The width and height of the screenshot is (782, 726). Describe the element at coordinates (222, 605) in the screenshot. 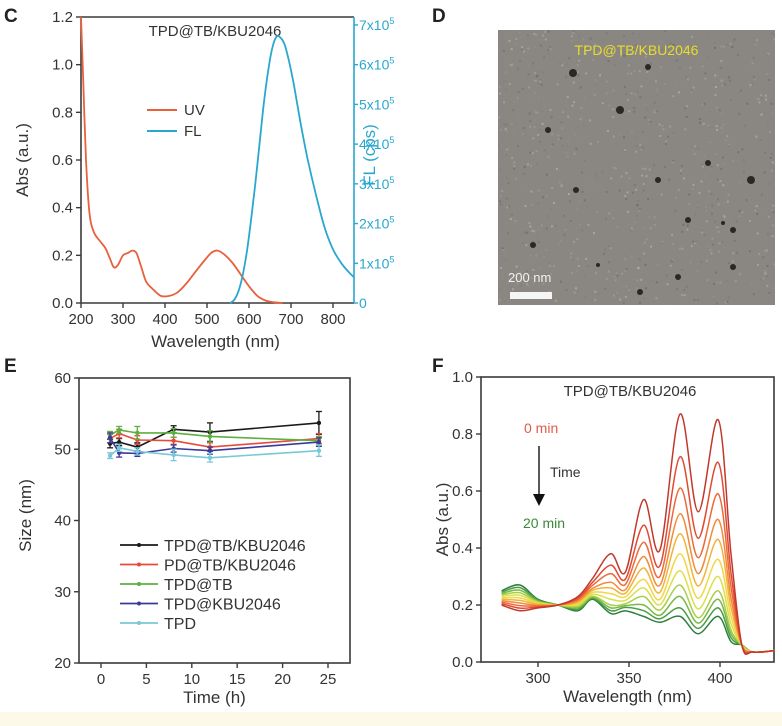

I see `e-legend-label: TPD@KBU2046` at that location.